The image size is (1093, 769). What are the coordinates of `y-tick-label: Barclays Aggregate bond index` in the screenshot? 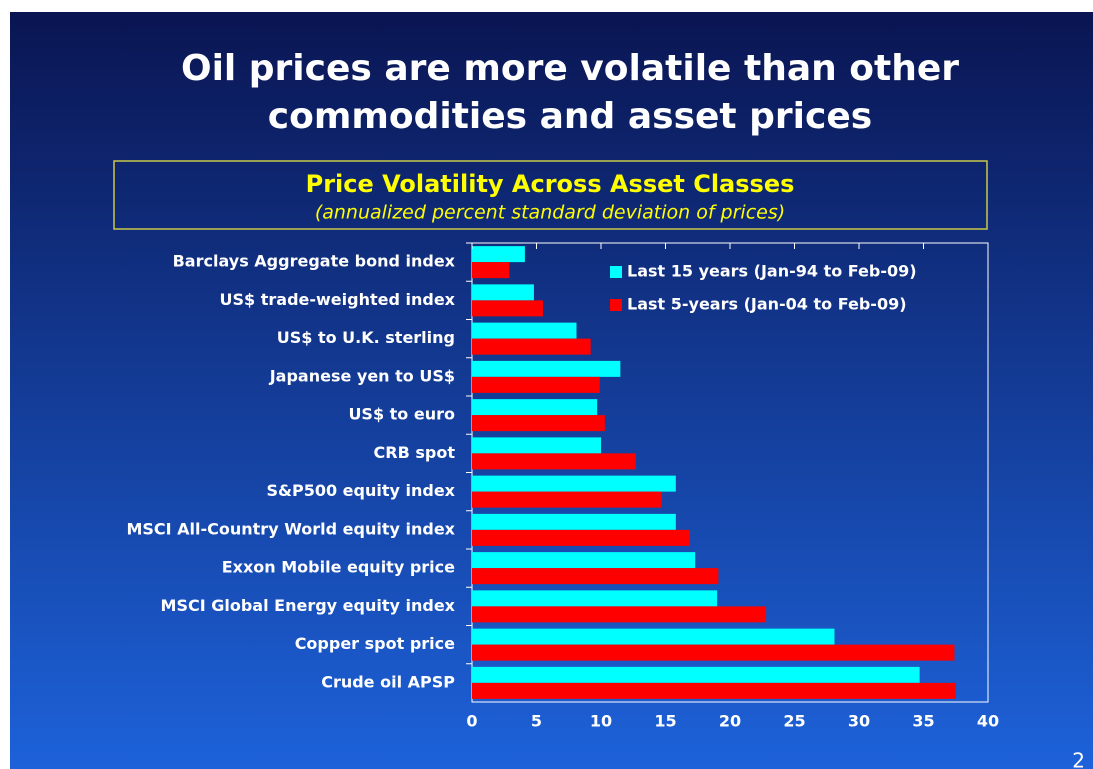 It's located at (314, 261).